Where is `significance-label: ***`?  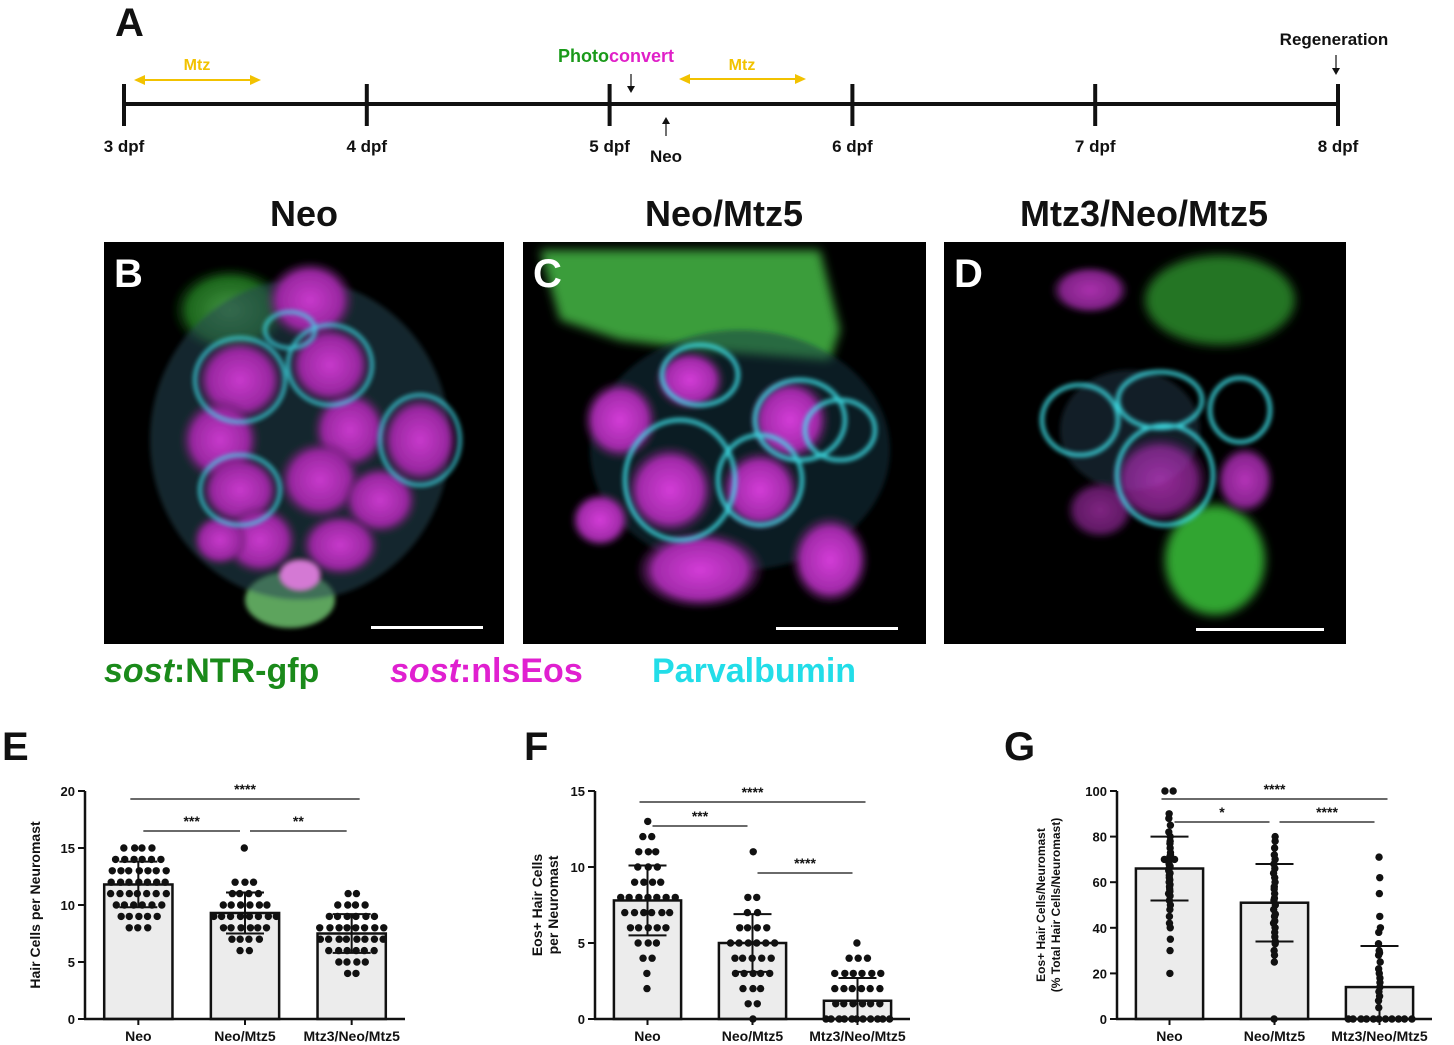 significance-label: *** is located at coordinates (700, 816).